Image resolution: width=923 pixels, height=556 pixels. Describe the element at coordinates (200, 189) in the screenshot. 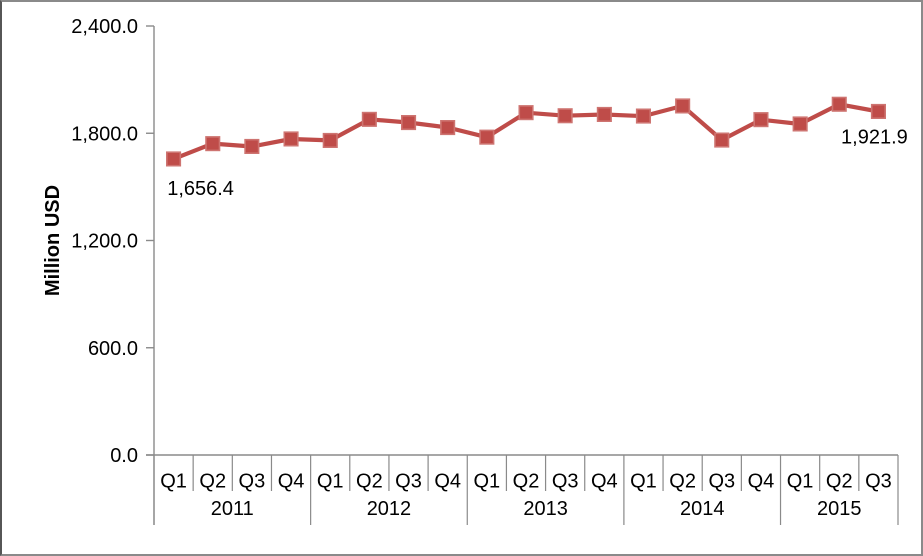

I see `data-point-label: 1,656.4` at that location.